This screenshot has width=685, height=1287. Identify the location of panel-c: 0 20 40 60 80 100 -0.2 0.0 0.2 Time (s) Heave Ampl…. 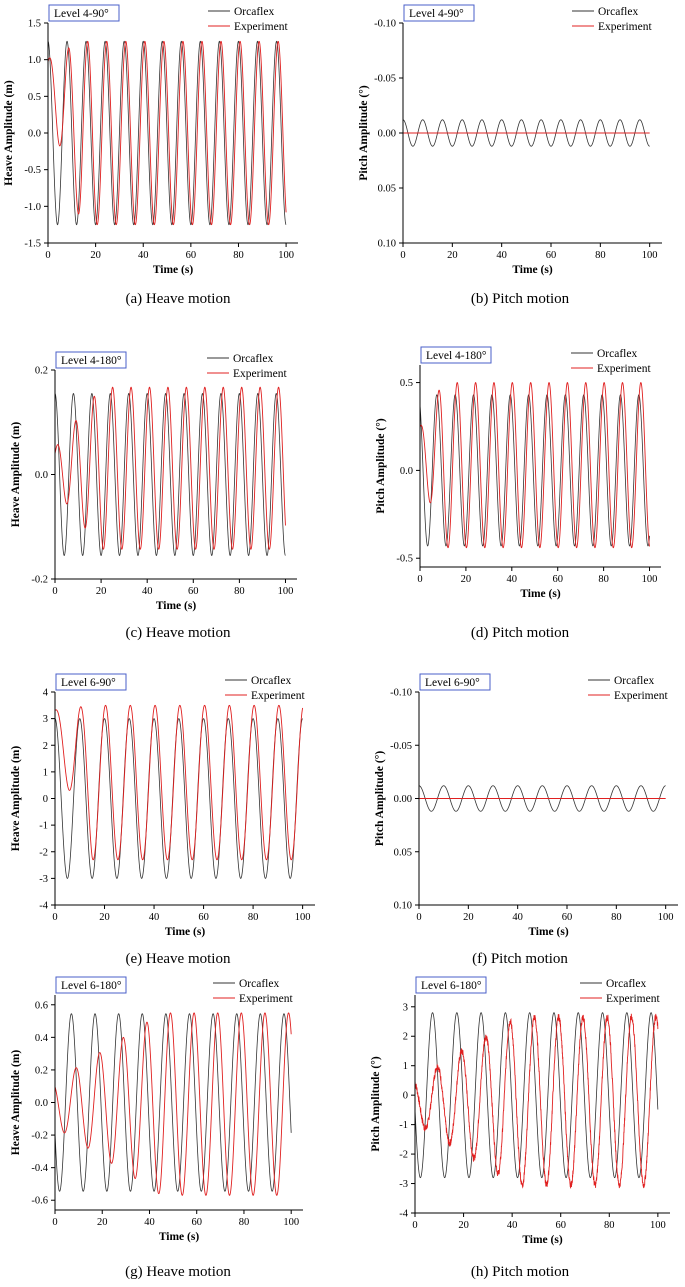
(153, 496).